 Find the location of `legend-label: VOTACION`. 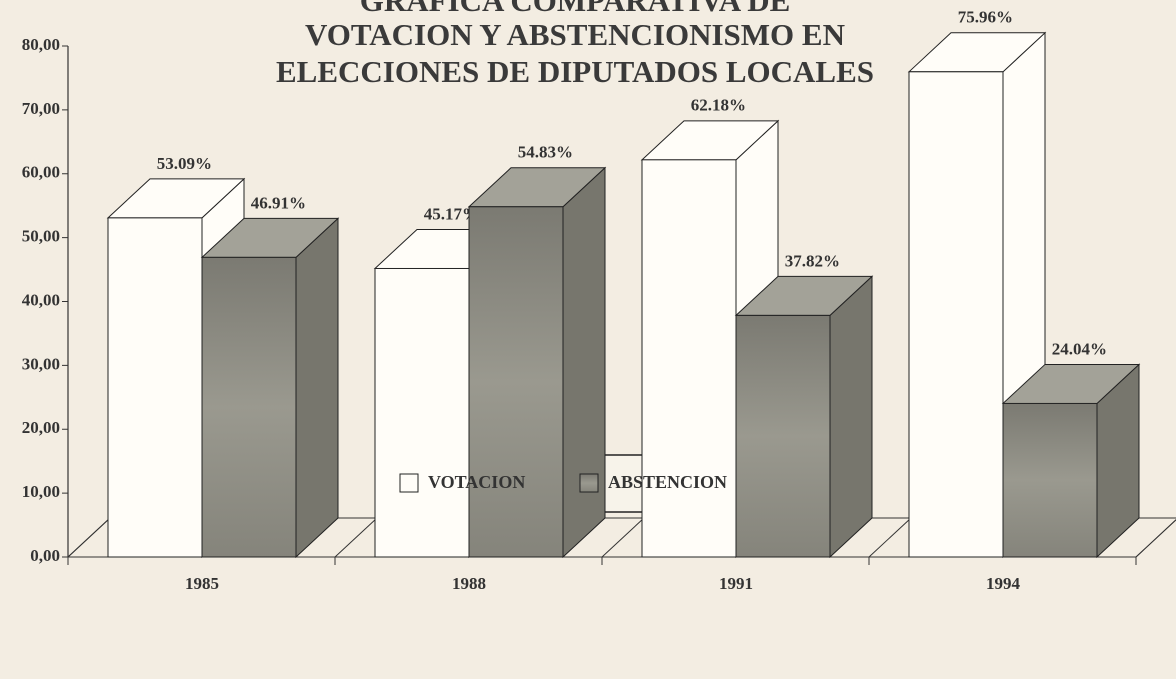

legend-label: VOTACION is located at coordinates (476, 482).